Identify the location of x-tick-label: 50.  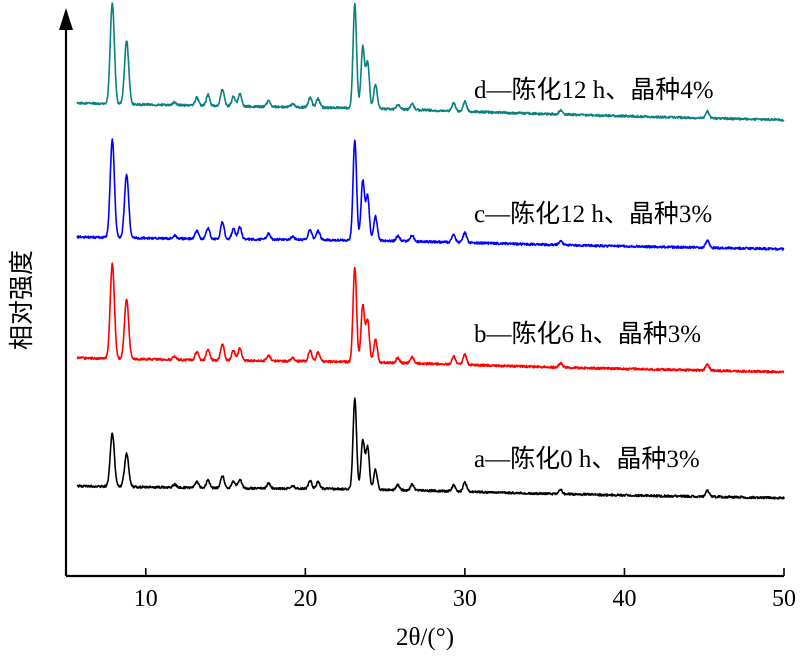
(784, 599).